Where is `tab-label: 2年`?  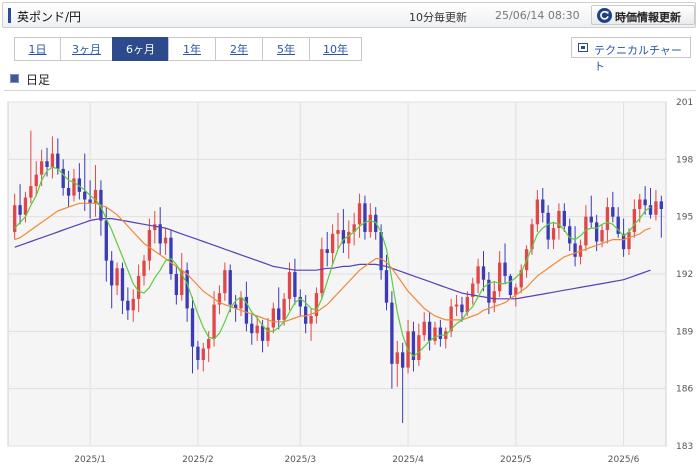 tab-label: 2年 is located at coordinates (239, 49).